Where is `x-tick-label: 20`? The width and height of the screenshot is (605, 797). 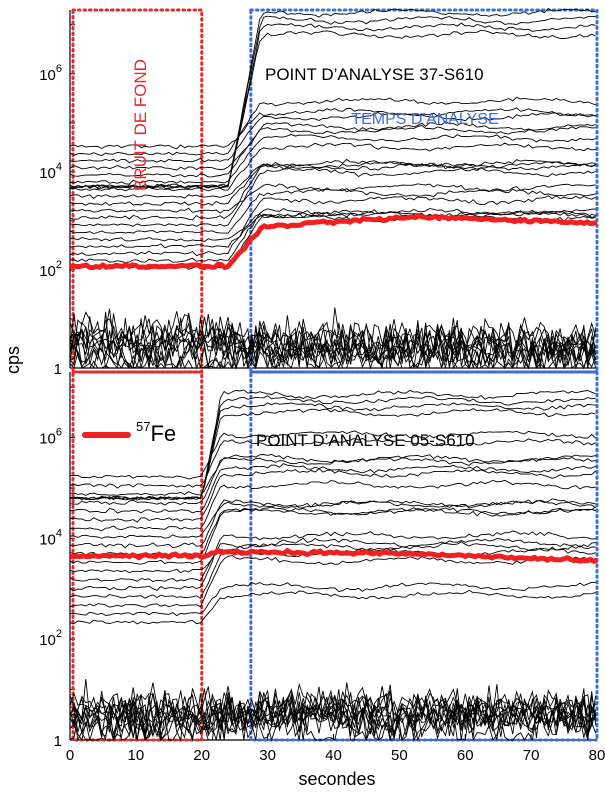
x-tick-label: 20 is located at coordinates (201, 755).